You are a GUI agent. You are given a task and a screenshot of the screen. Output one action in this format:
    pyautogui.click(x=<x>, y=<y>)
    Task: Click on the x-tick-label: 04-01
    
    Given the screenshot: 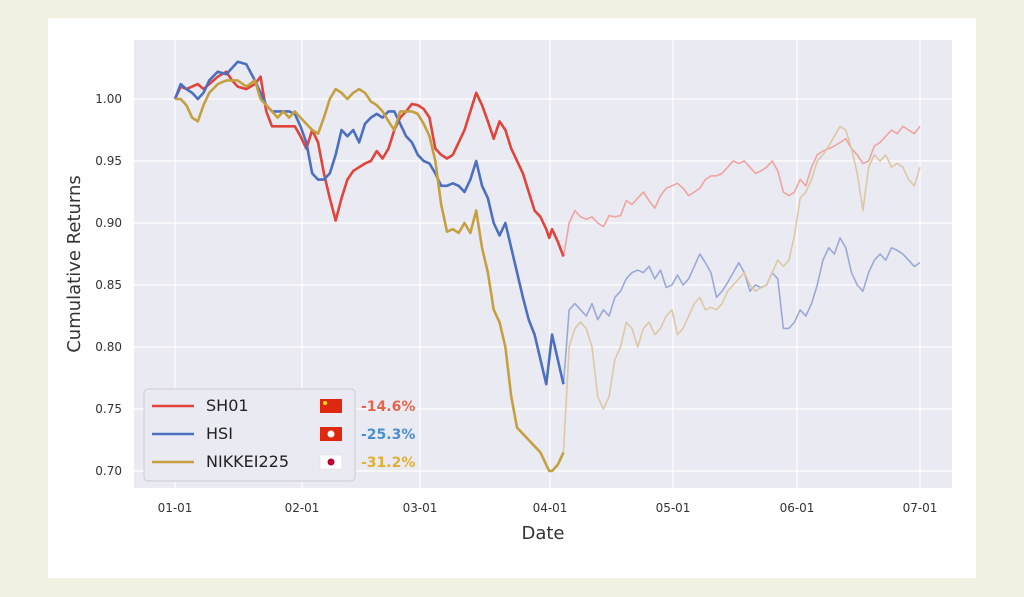 What is the action you would take?
    pyautogui.click(x=550, y=508)
    